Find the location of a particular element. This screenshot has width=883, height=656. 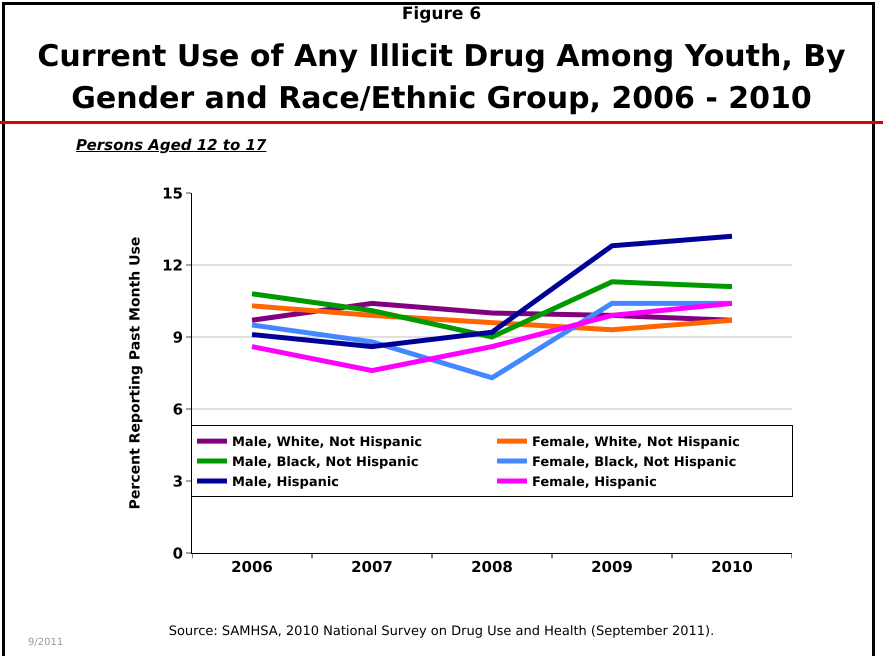

text: 9/2011 is located at coordinates (46, 642).